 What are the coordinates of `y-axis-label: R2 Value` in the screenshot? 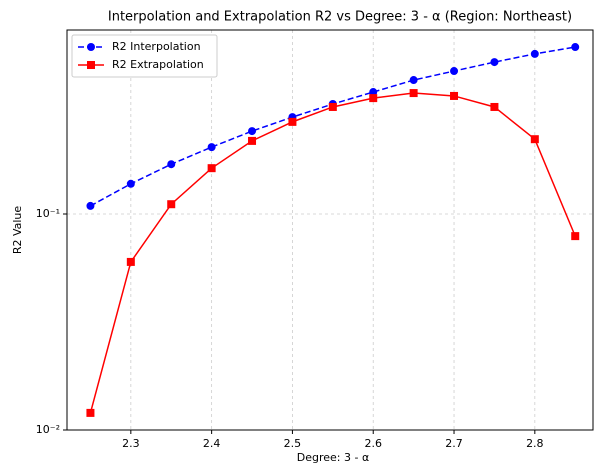 It's located at (17, 230).